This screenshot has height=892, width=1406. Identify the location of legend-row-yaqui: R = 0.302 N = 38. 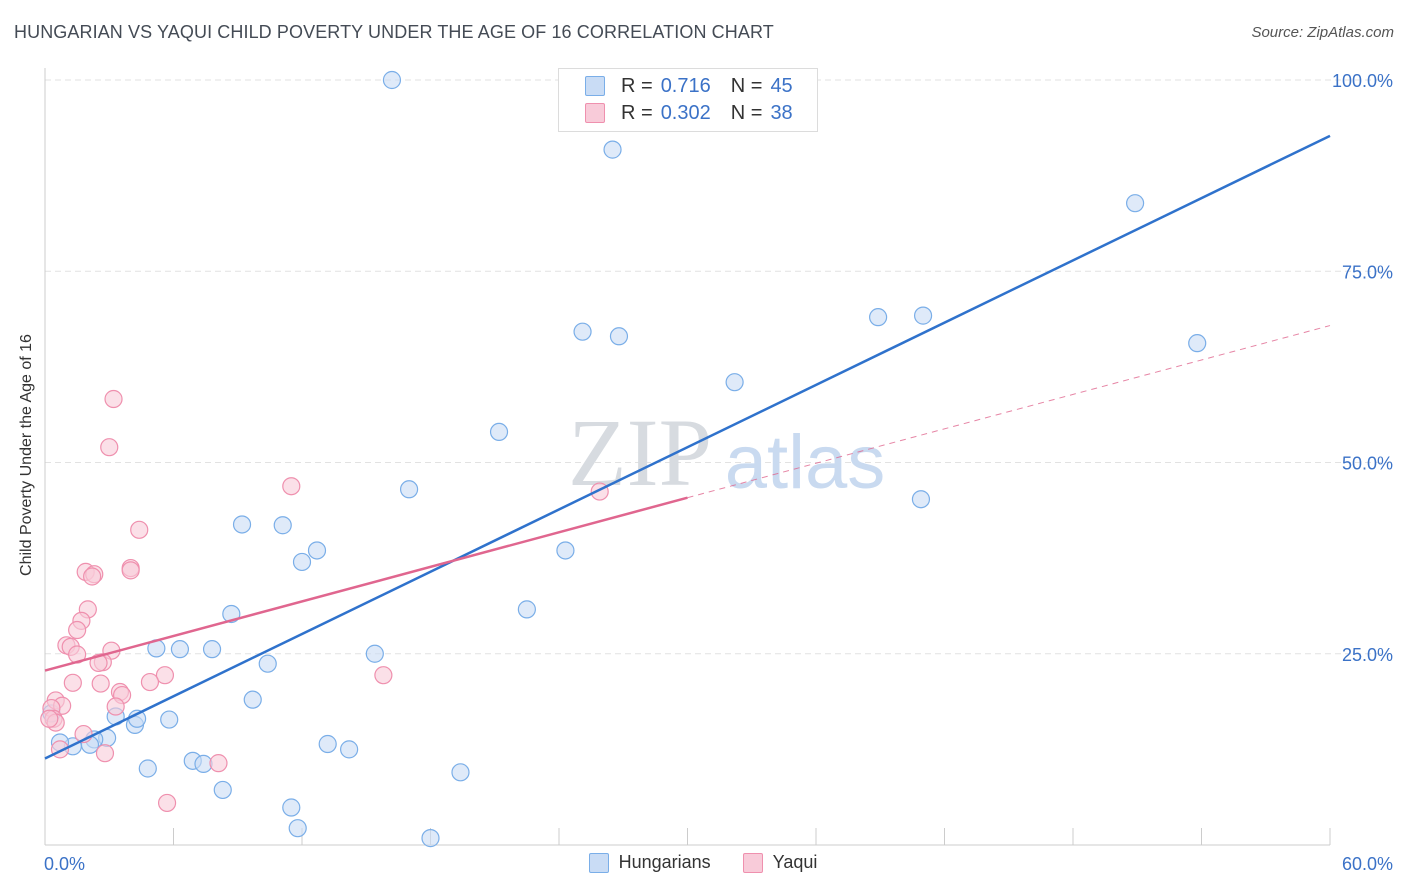
(689, 113).